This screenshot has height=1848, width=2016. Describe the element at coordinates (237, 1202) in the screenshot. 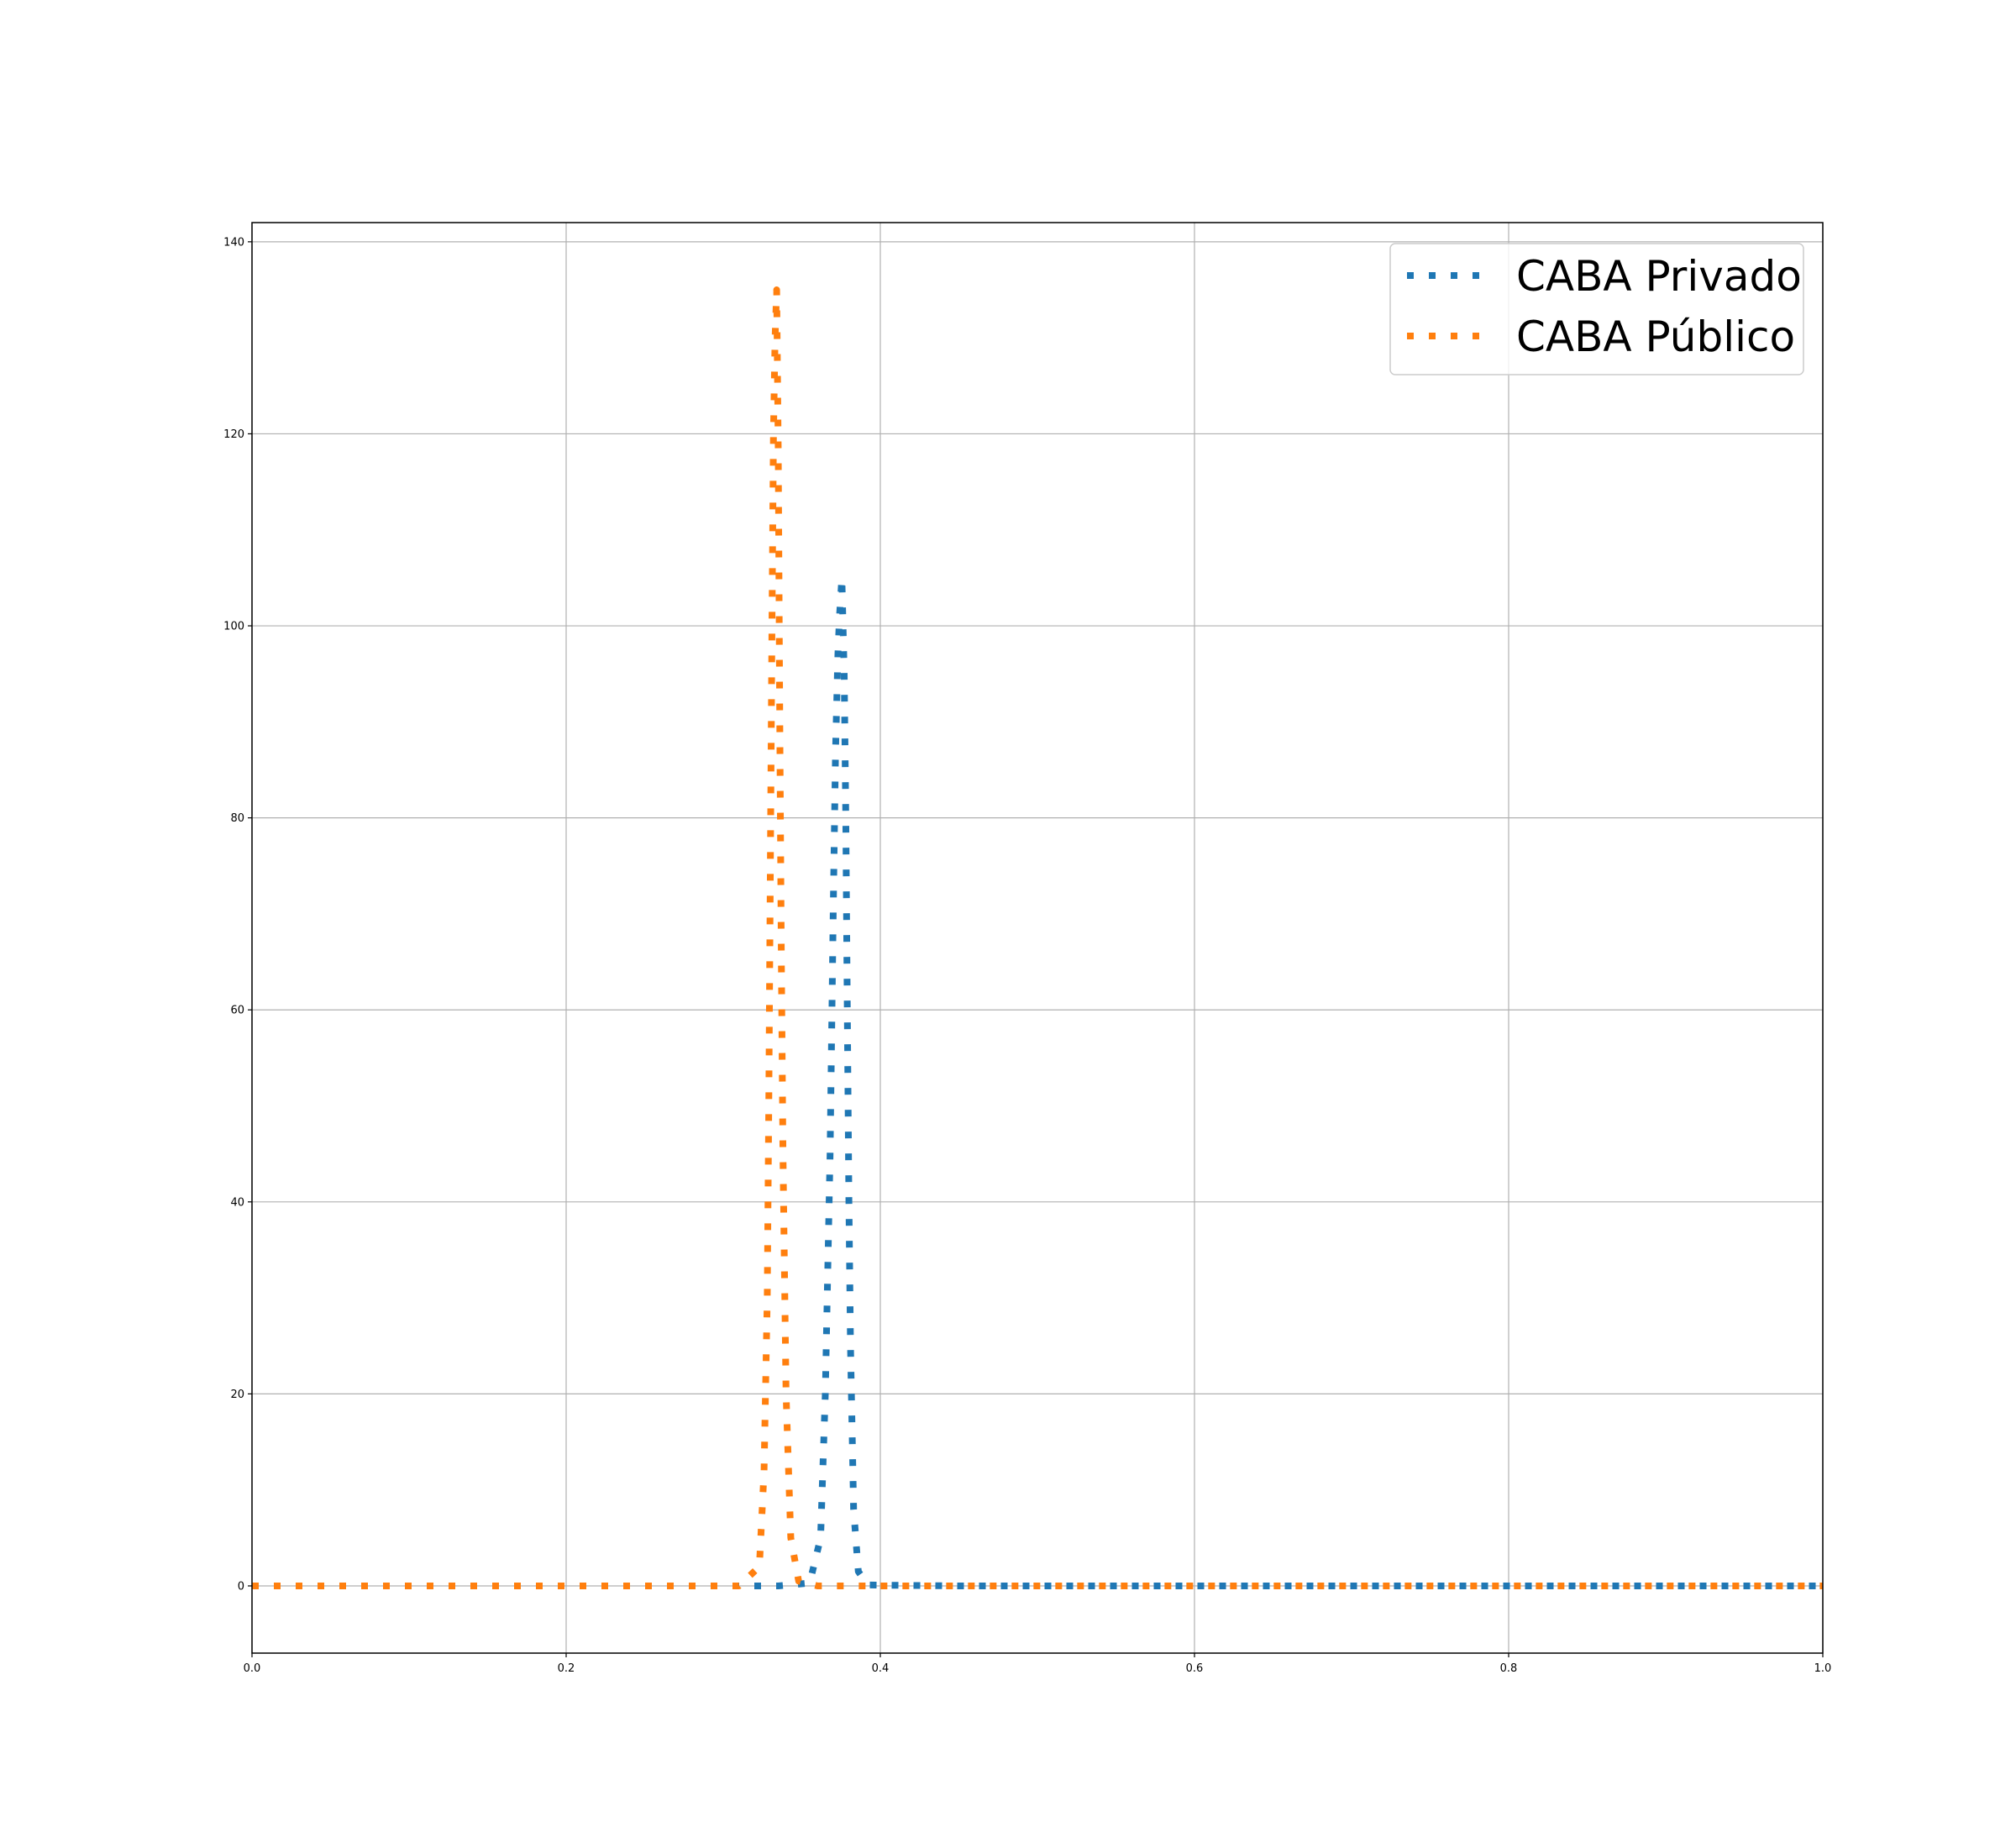

I see `y-tick-label: 40` at that location.